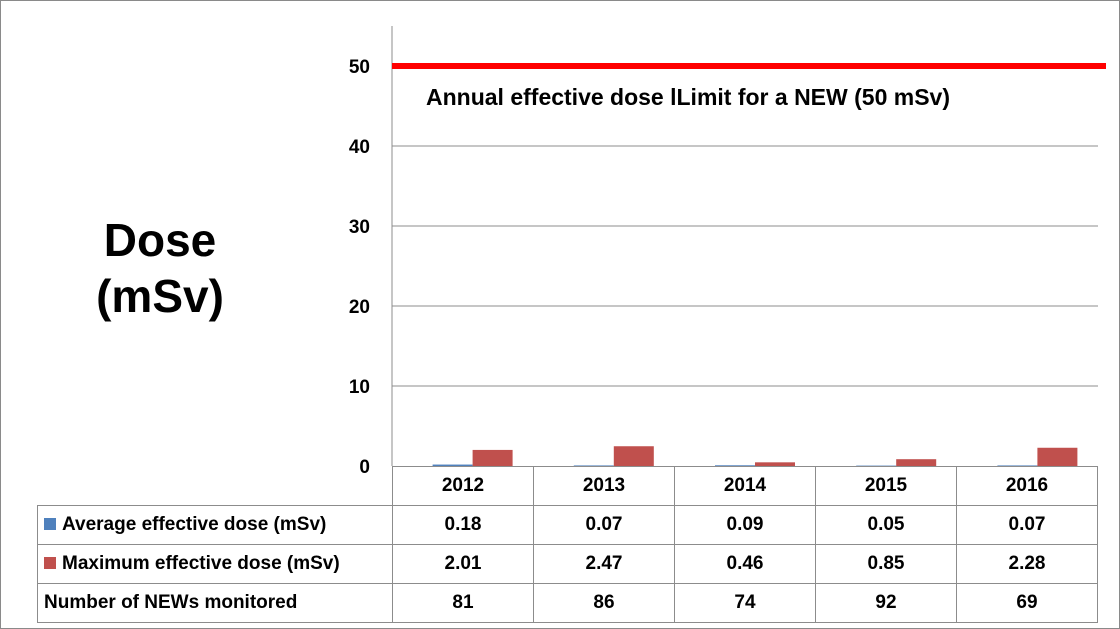 Image resolution: width=1120 pixels, height=629 pixels. Describe the element at coordinates (604, 603) in the screenshot. I see `table-cell: 86` at that location.